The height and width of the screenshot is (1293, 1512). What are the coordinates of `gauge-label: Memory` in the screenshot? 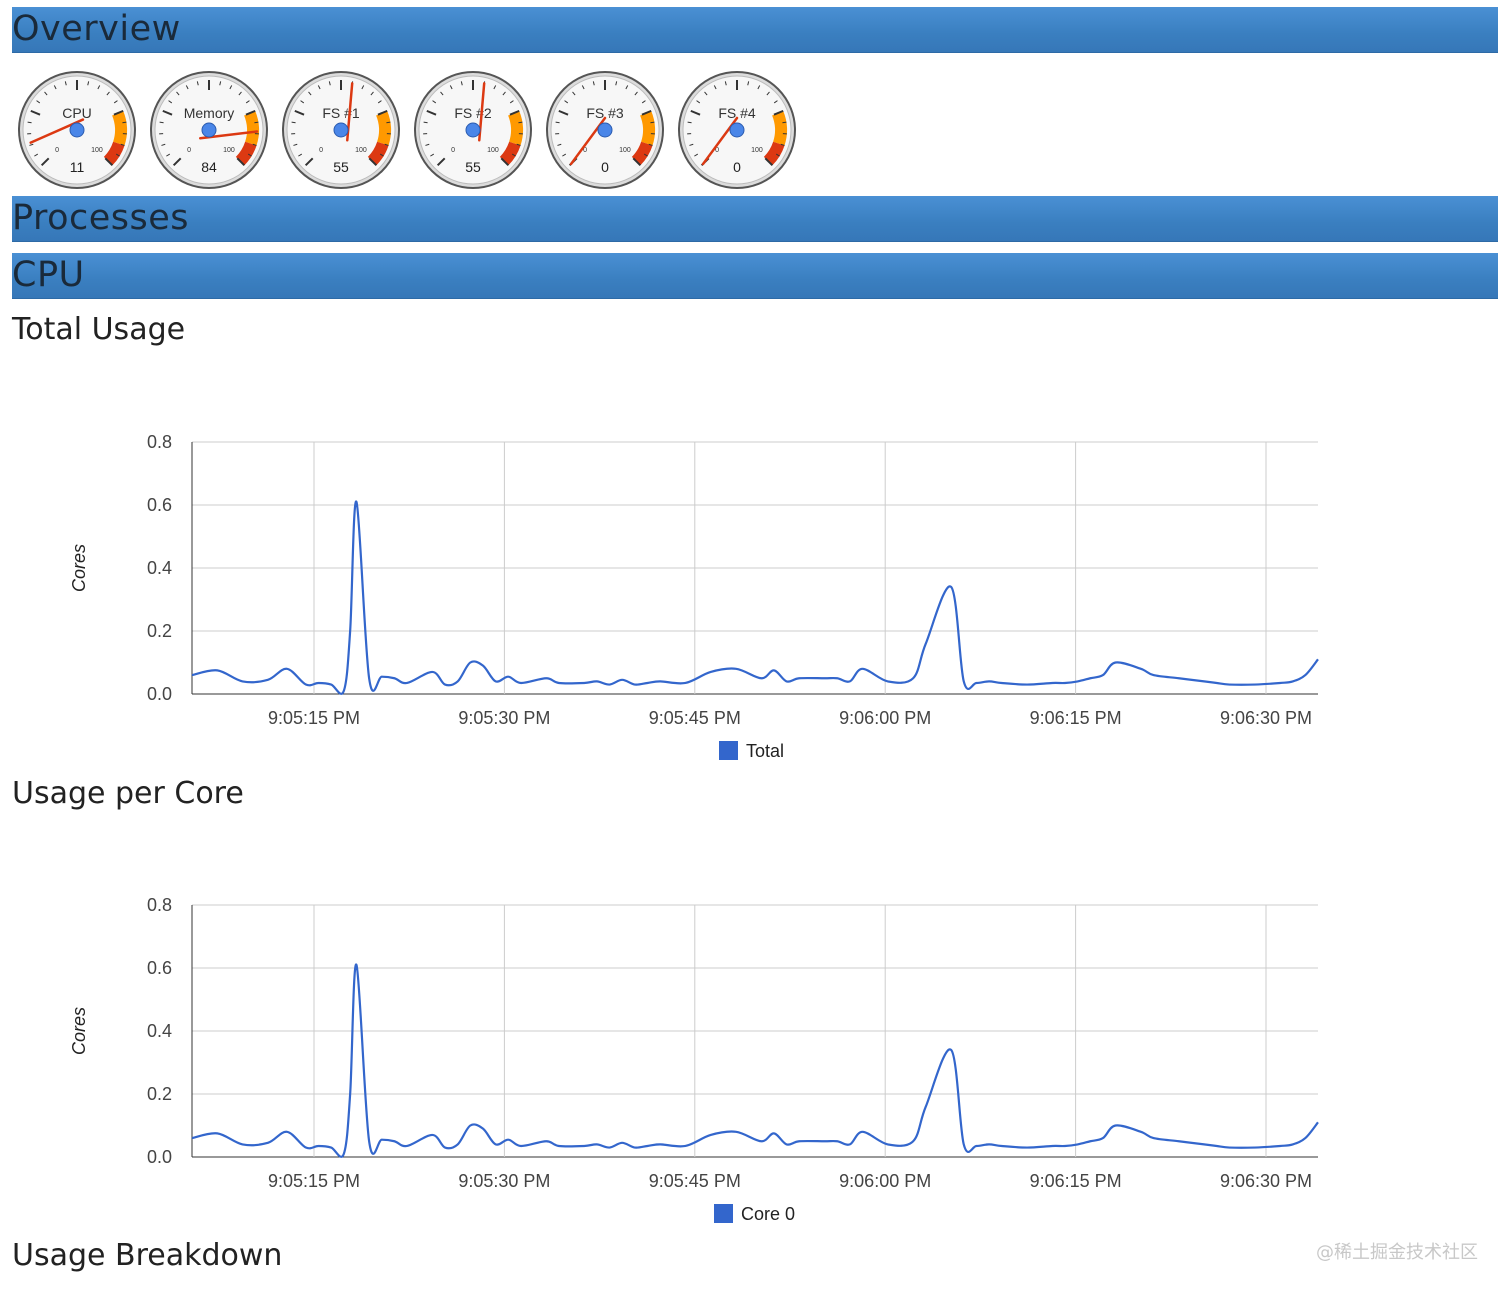 It's located at (209, 113).